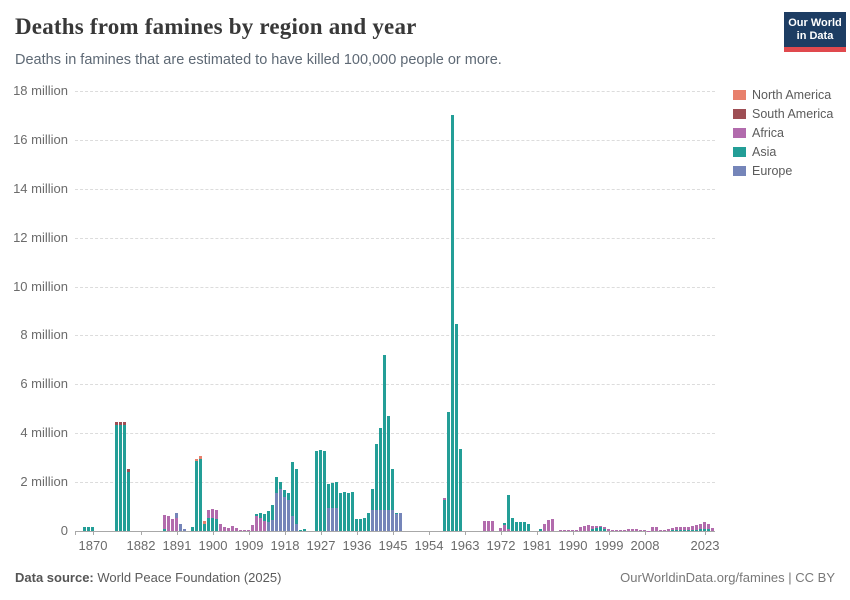 The image size is (850, 600). What do you see at coordinates (301, 530) in the screenshot?
I see `bar-1922` at bounding box center [301, 530].